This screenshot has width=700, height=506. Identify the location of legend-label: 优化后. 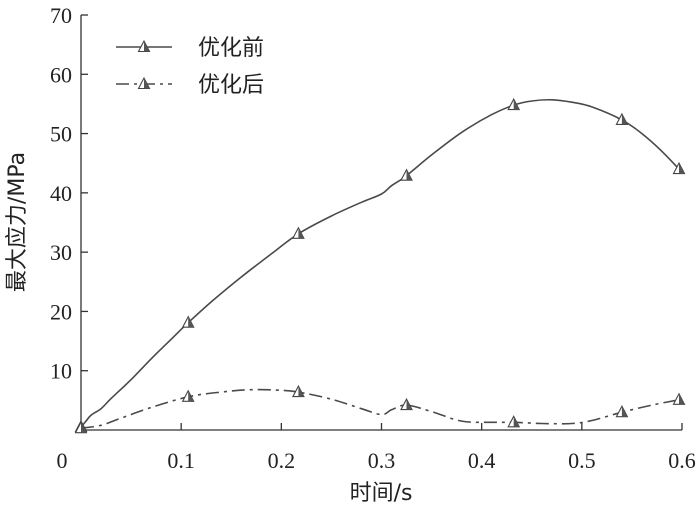
(231, 85).